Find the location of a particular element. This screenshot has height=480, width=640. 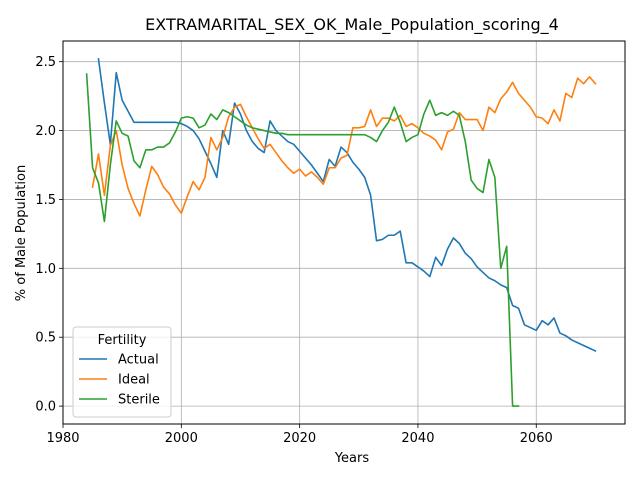

y-tick-label: 1.5 is located at coordinates (45, 200).